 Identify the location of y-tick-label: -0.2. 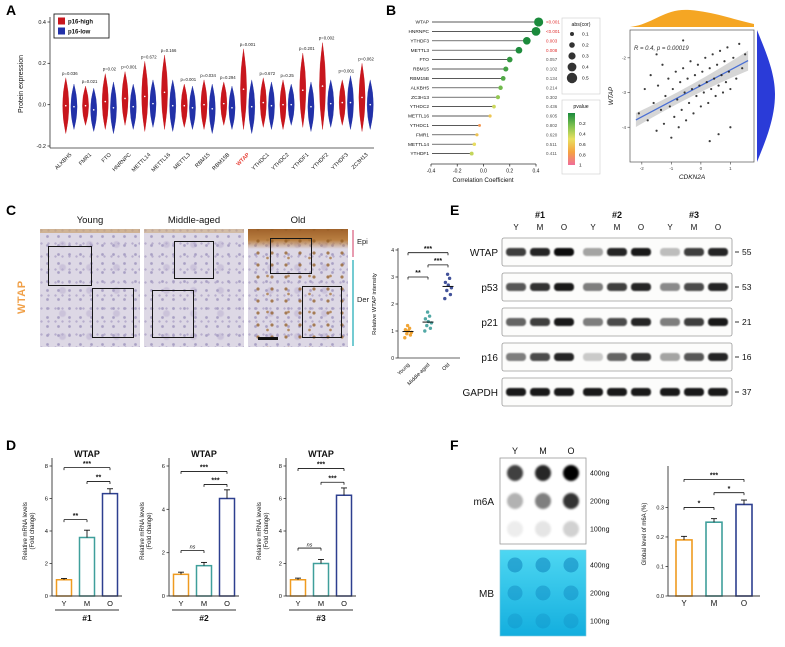
(41, 147).